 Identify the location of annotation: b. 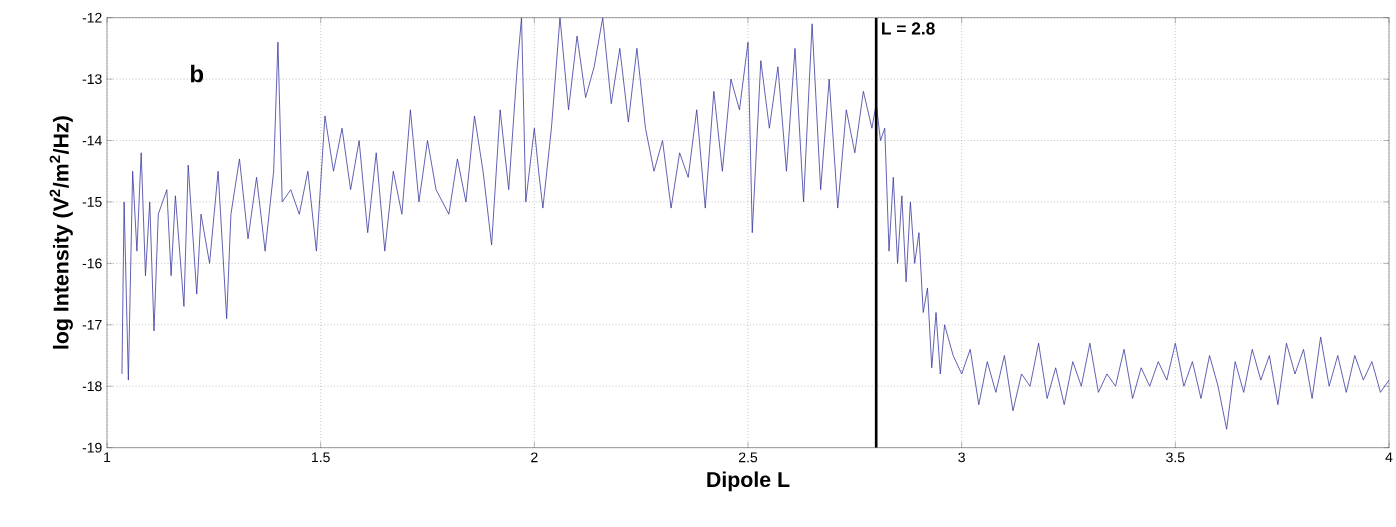
(197, 73).